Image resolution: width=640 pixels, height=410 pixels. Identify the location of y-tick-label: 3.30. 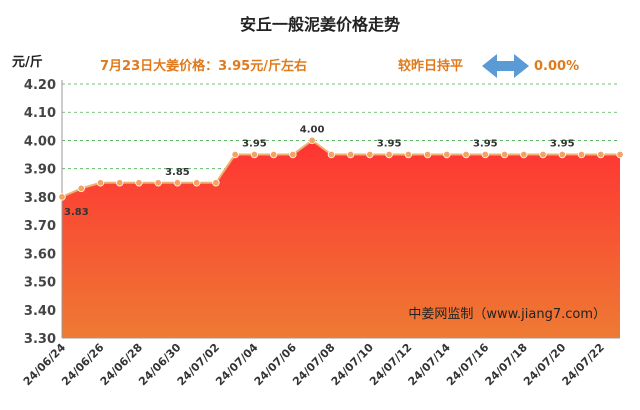
(40, 339).